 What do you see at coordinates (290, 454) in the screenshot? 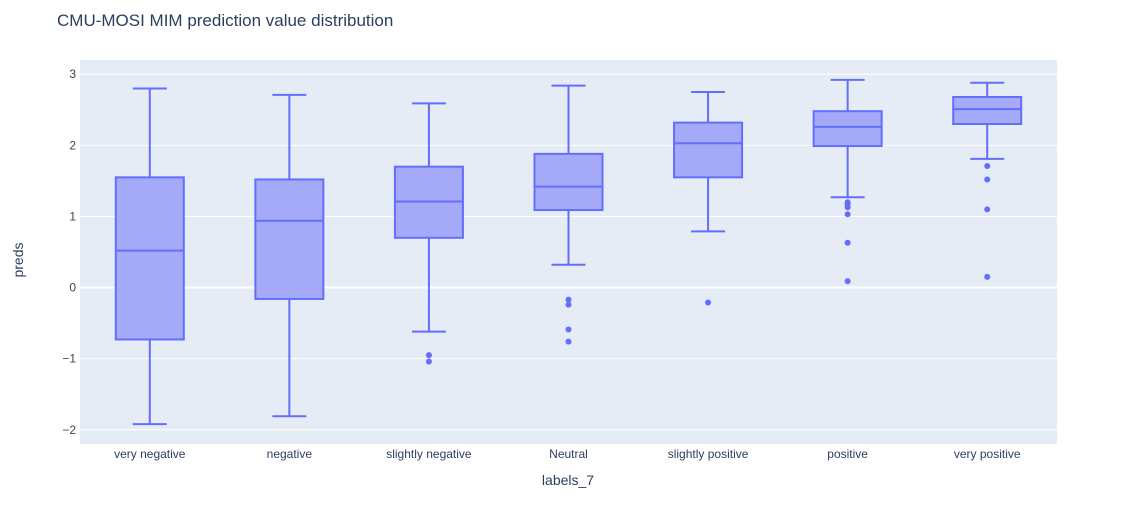
I see `x-tick-label: negative` at bounding box center [290, 454].